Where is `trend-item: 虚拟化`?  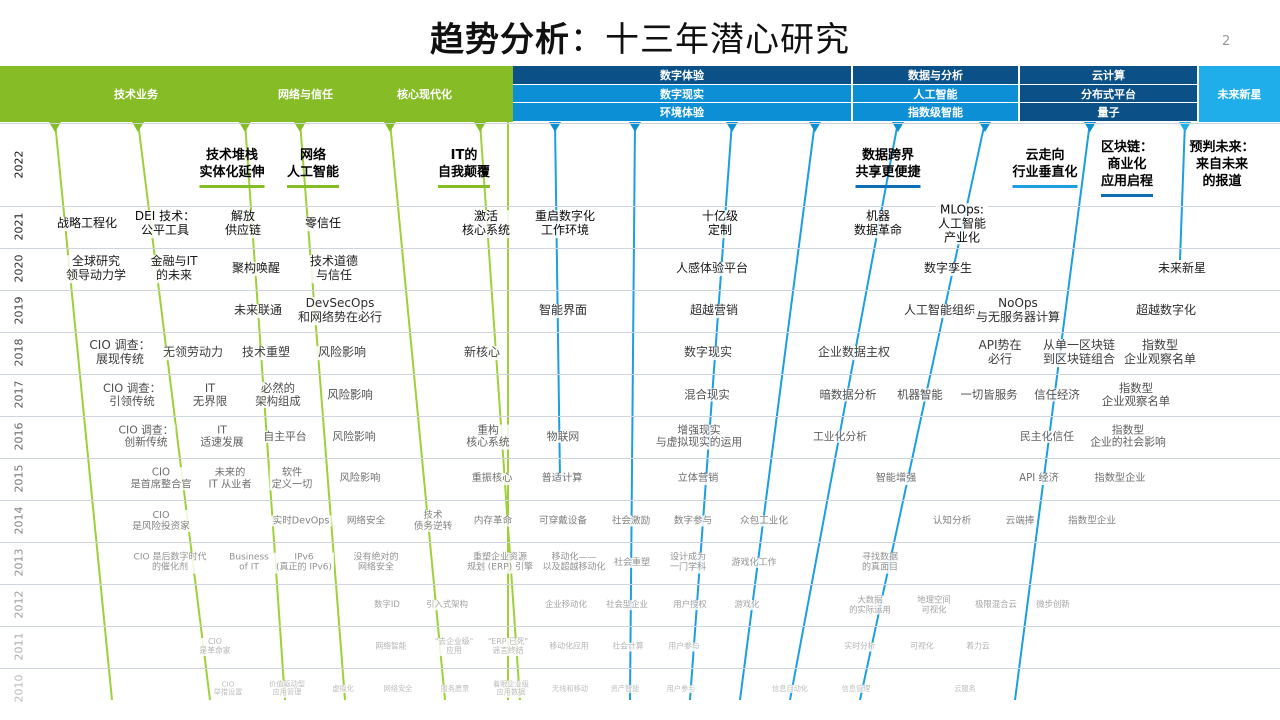 trend-item: 虚拟化 is located at coordinates (343, 688).